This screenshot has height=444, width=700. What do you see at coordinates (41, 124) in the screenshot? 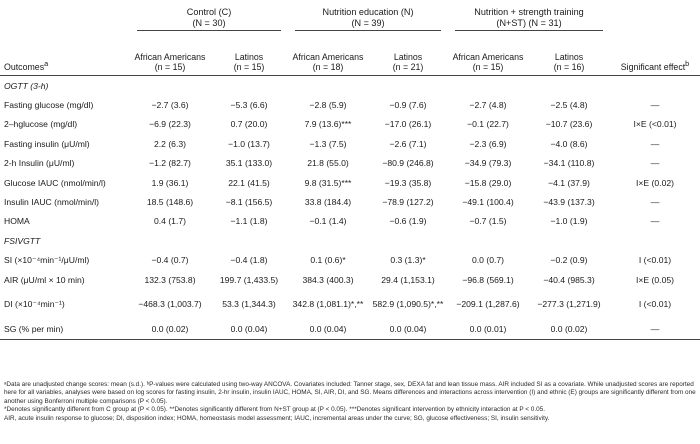
I see `row-label: 2–hglucose (mg/dl)` at bounding box center [41, 124].